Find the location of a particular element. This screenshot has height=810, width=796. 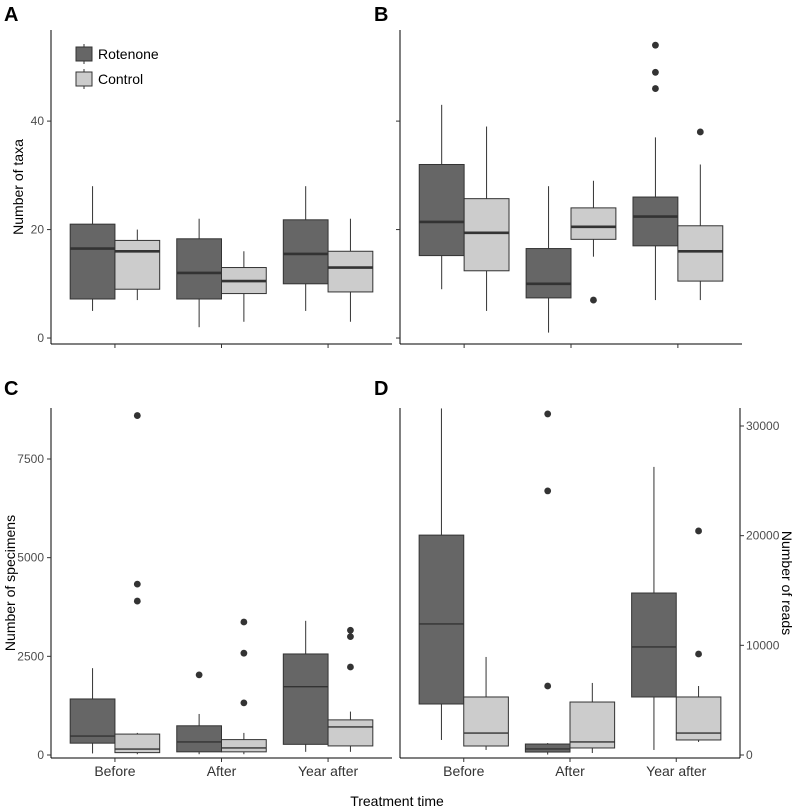

y-axis-title: Number of reads is located at coordinates (787, 583).